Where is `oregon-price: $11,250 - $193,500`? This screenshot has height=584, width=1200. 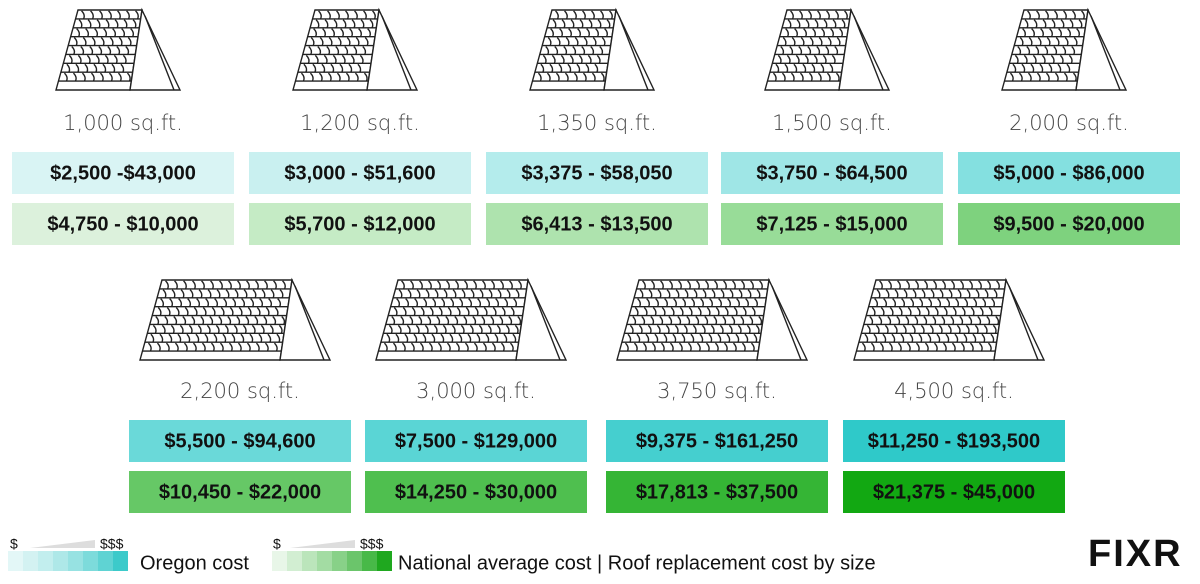 oregon-price: $11,250 - $193,500 is located at coordinates (954, 441).